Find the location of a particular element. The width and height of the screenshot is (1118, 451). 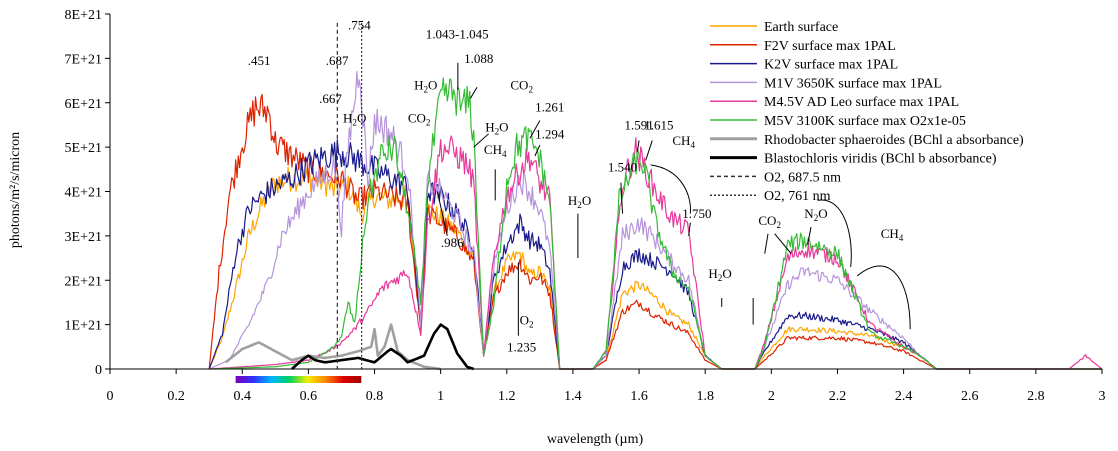

annotation-label: 1.043-1.045 is located at coordinates (457, 33).